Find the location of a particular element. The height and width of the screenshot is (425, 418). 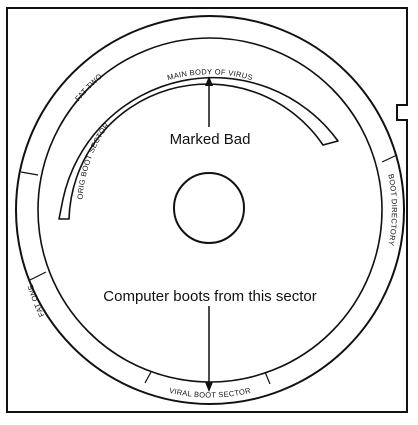

fat-two-label: FAT TWO is located at coordinates (88, 87).